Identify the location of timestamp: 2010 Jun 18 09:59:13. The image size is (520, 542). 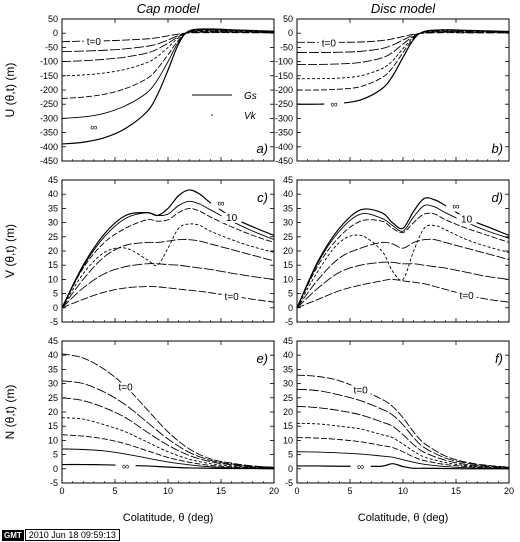
(72, 535).